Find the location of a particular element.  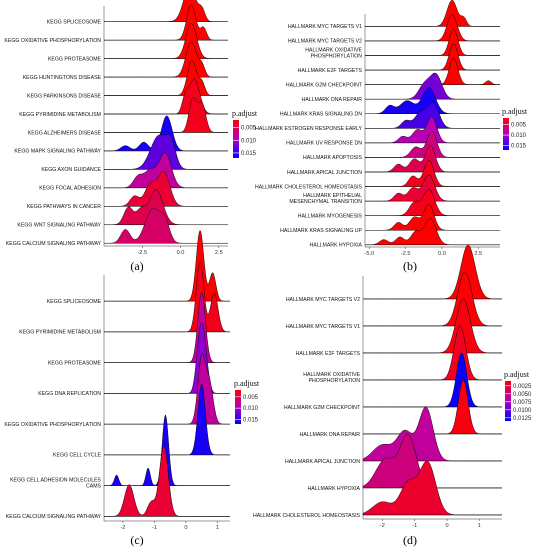

category-label: KEGG MAPK SIGNALING PATHWAY is located at coordinates (57, 152).